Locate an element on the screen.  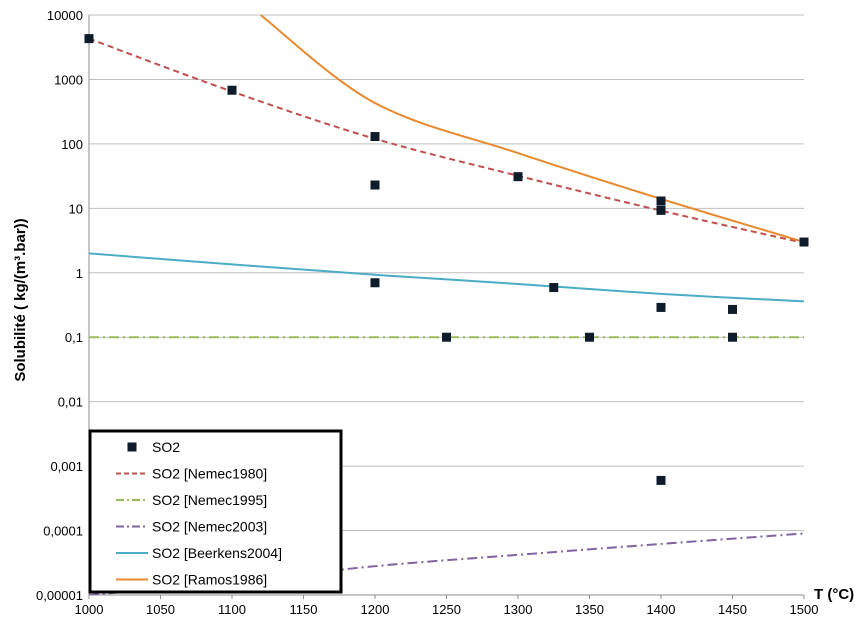
legend-label-so2-beerkens2004: SO2 [Beerkens2004] is located at coordinates (217, 553).